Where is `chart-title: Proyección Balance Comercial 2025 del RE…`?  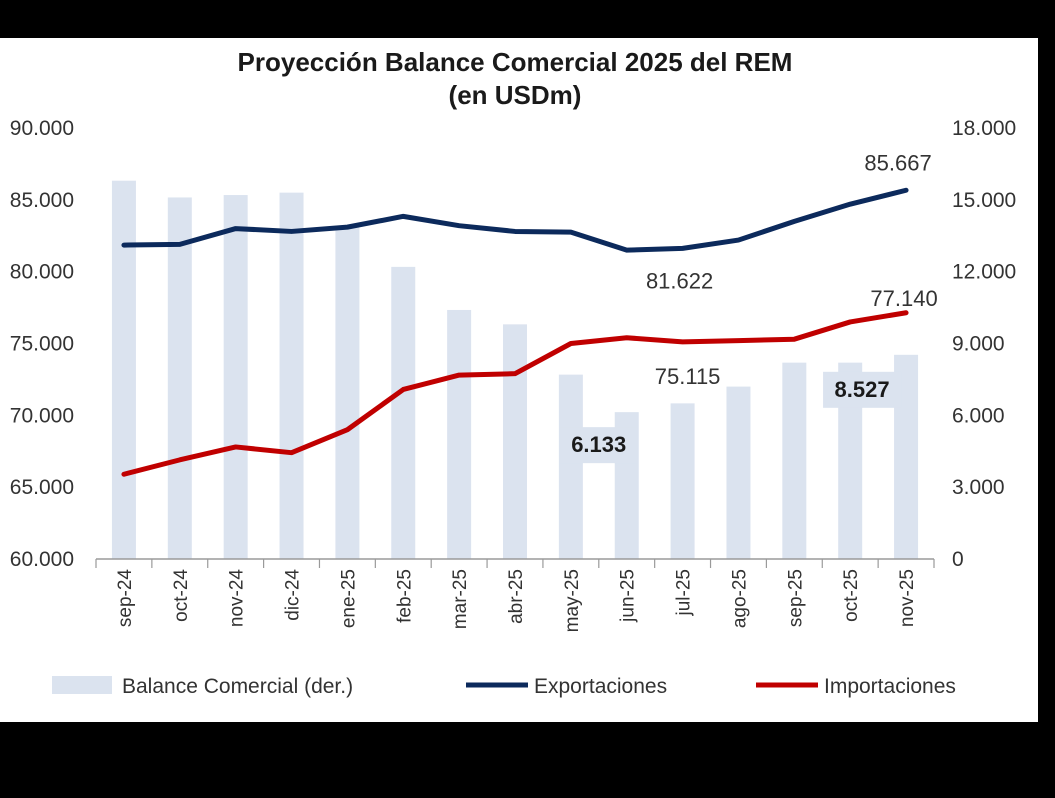
chart-title: Proyección Balance Comercial 2025 del RE… is located at coordinates (515, 62).